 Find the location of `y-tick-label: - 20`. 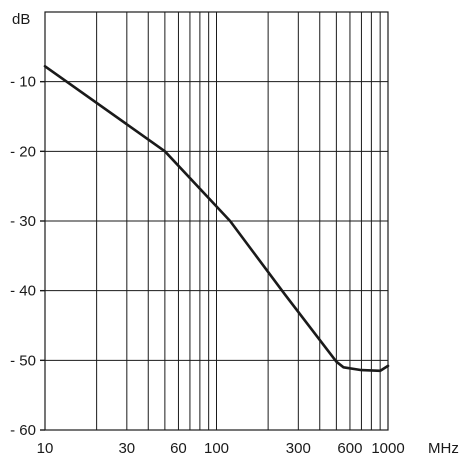

y-tick-label: - 20 is located at coordinates (23, 151).